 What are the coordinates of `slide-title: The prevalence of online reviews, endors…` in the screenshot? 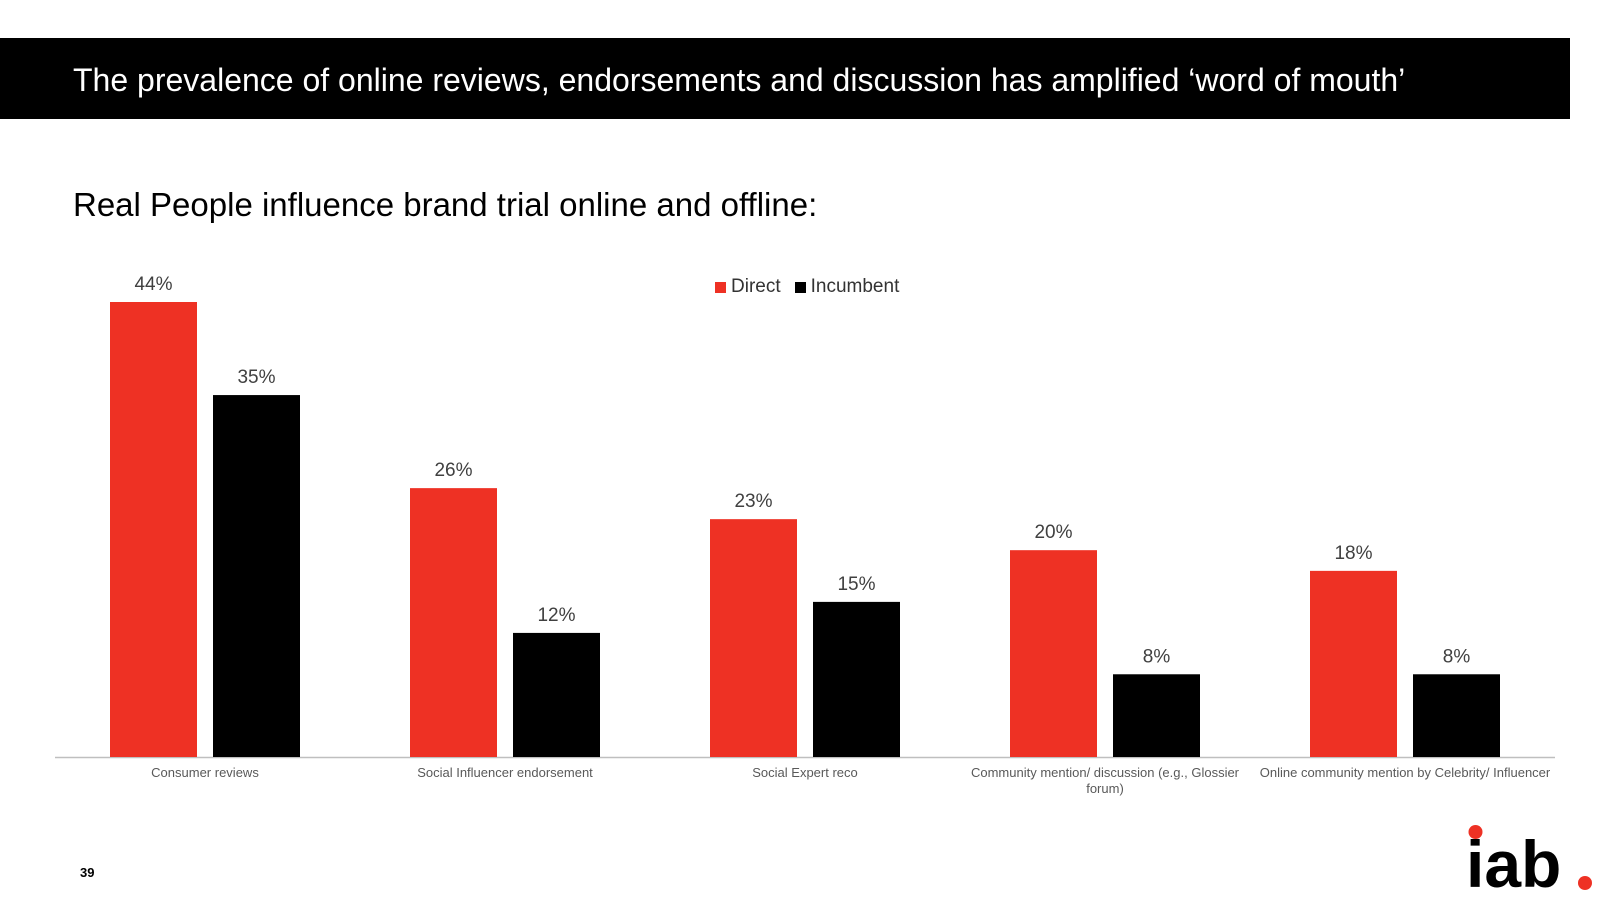 It's located at (739, 80).